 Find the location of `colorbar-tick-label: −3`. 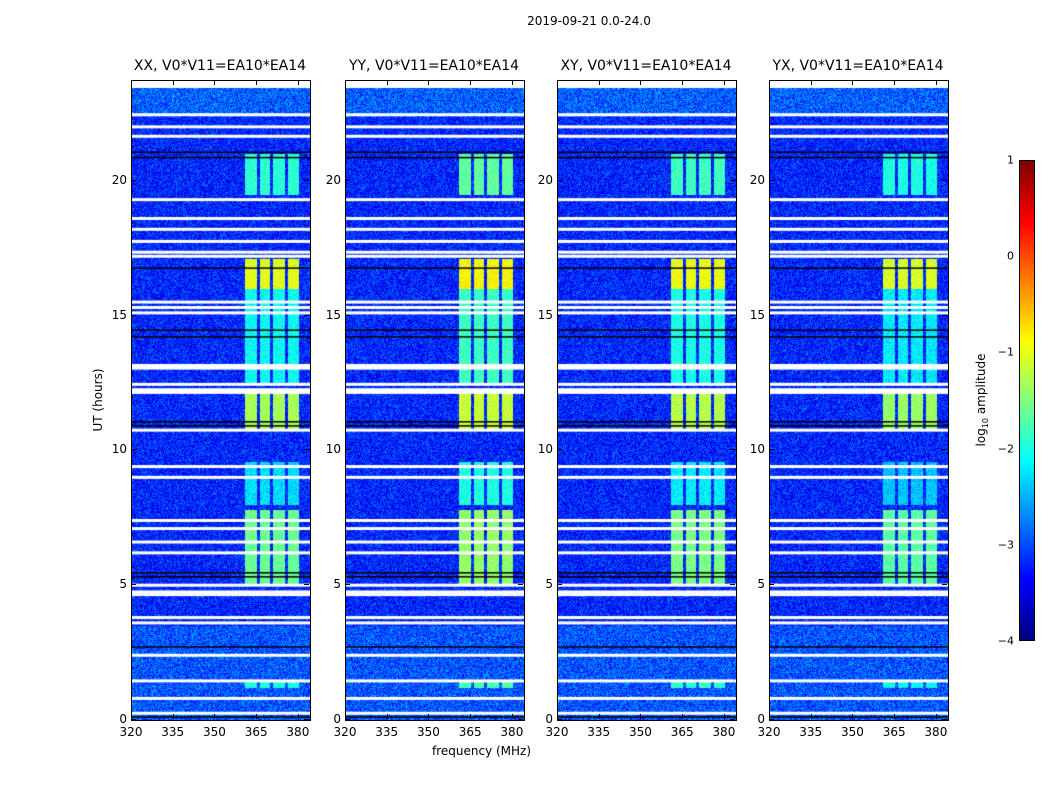

colorbar-tick-label: −3 is located at coordinates (1005, 545).